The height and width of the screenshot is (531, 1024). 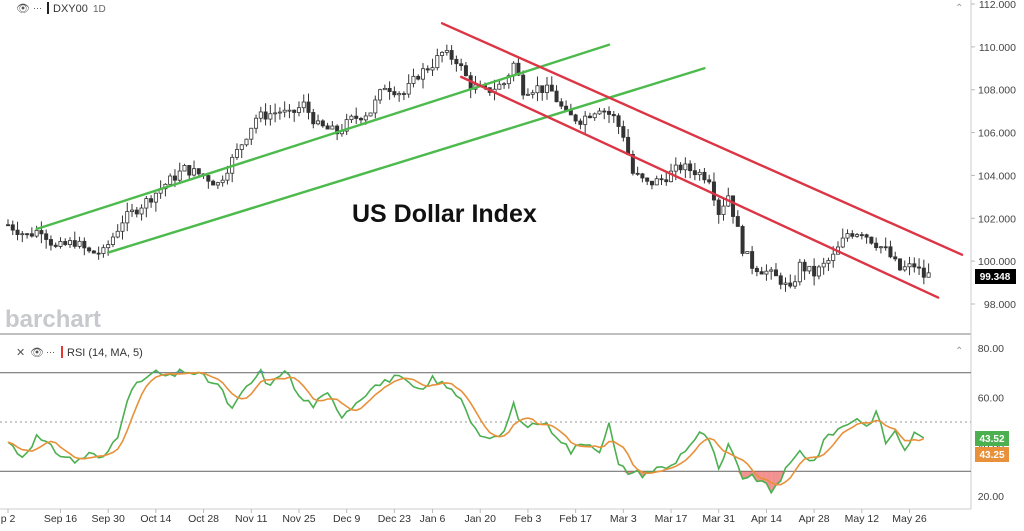 I want to click on price-legend: 👁 ⋯ DXY00 1D, so click(x=61, y=8).